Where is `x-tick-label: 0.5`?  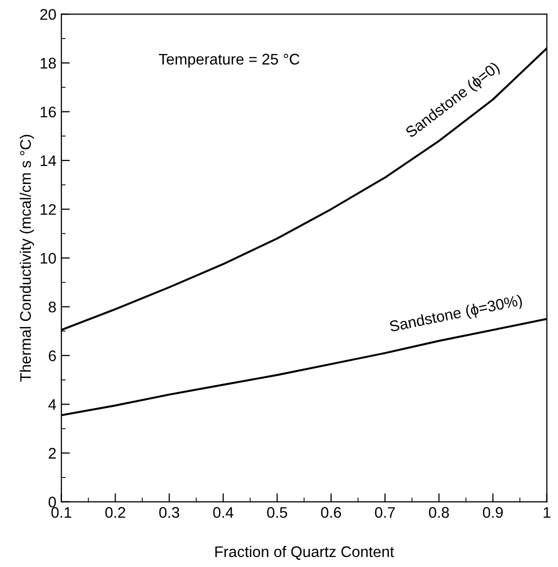
x-tick-label: 0.5 is located at coordinates (277, 512).